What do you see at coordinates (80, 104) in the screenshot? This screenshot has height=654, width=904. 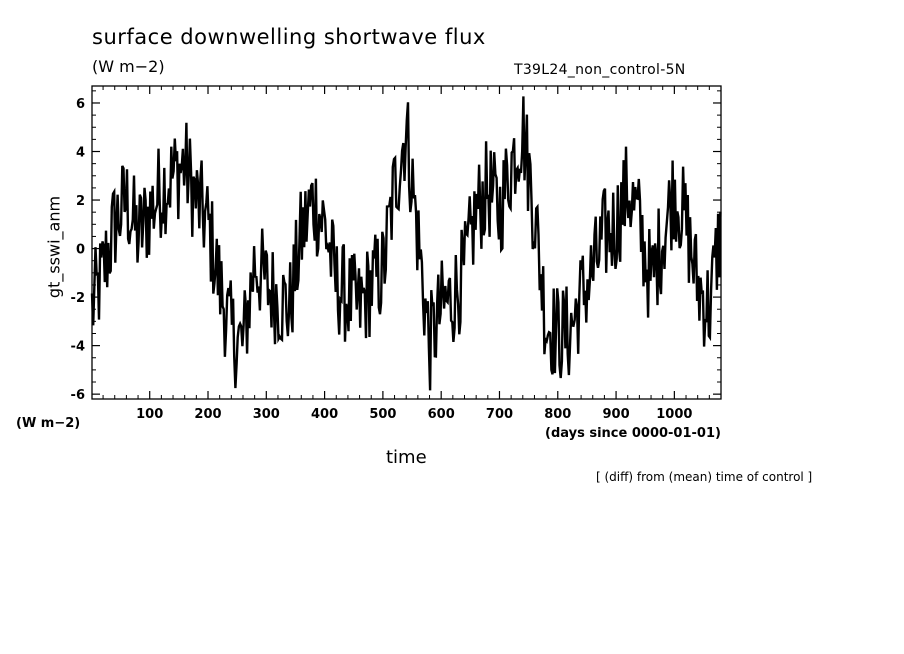 I see `y-tick-label: 6` at bounding box center [80, 104].